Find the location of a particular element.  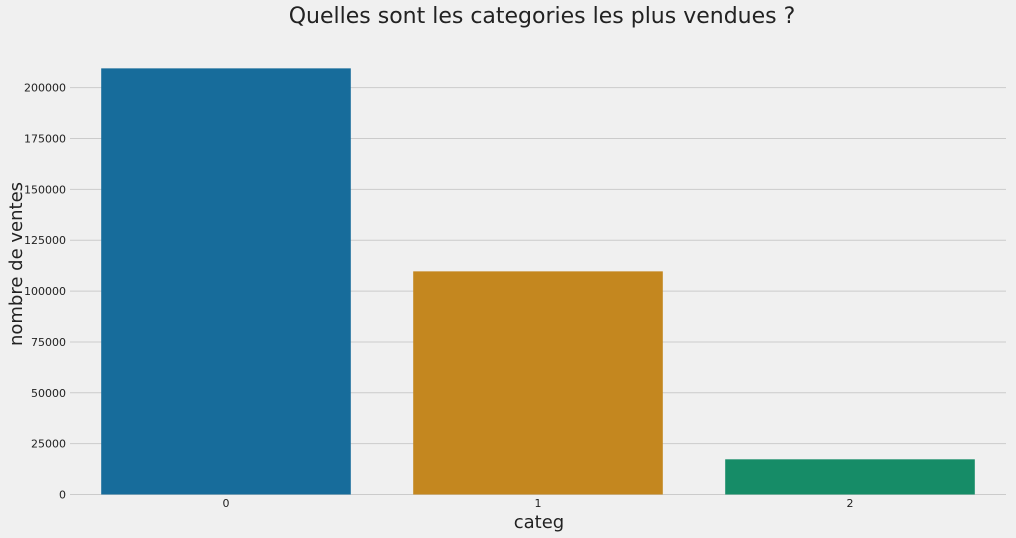

y-tick-label: 75000 is located at coordinates (48, 342).